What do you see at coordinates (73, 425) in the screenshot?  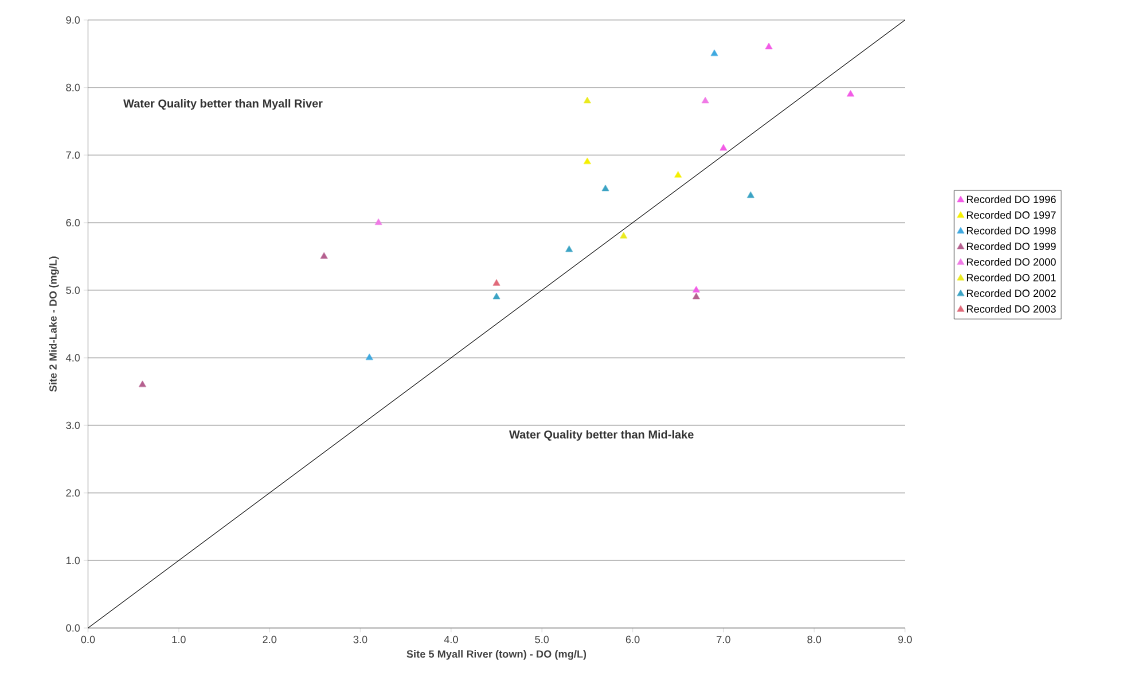 I see `y-tick-label: 3.0` at bounding box center [73, 425].